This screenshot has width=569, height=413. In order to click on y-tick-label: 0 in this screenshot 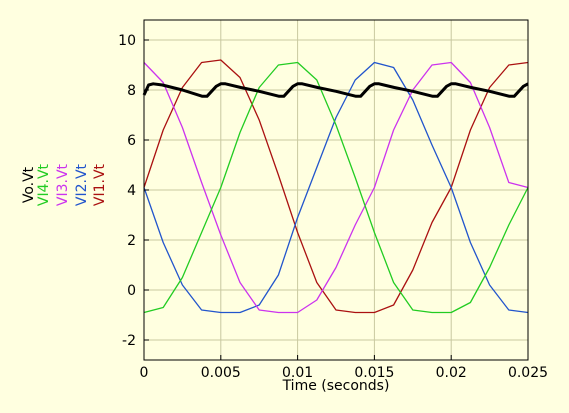, I will do `click(131, 291)`.